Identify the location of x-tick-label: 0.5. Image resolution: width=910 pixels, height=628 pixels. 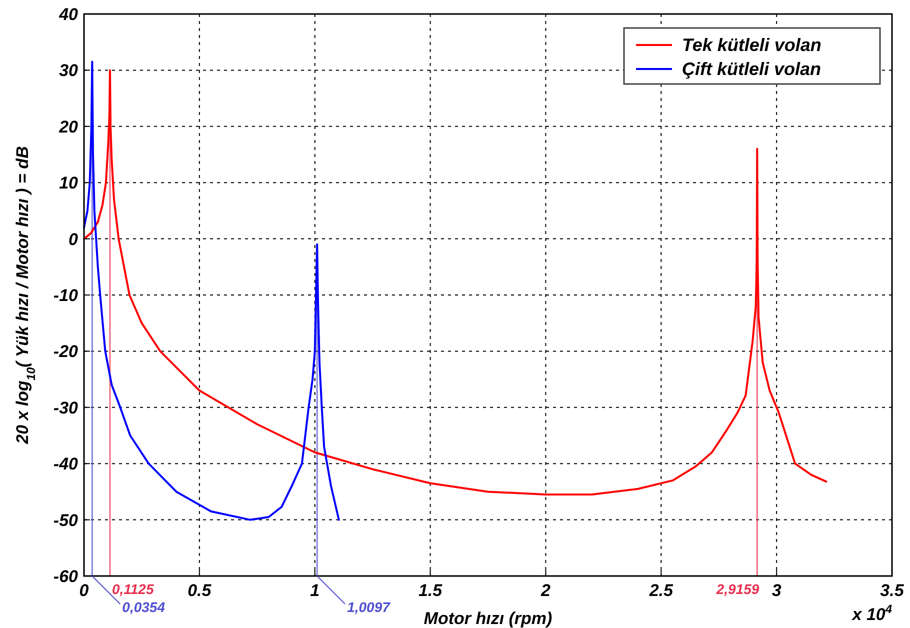
(200, 590).